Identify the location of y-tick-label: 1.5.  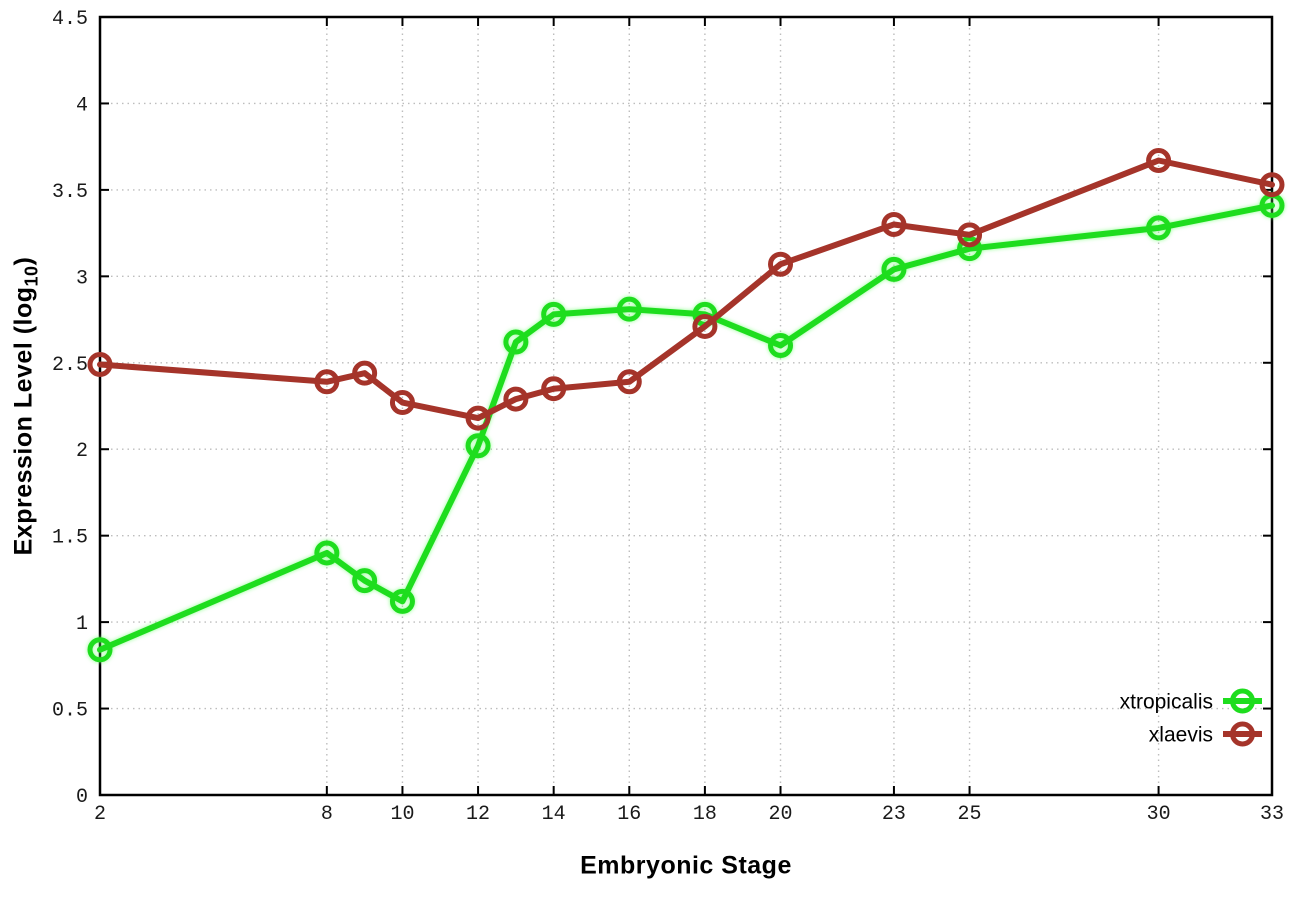
(70, 538).